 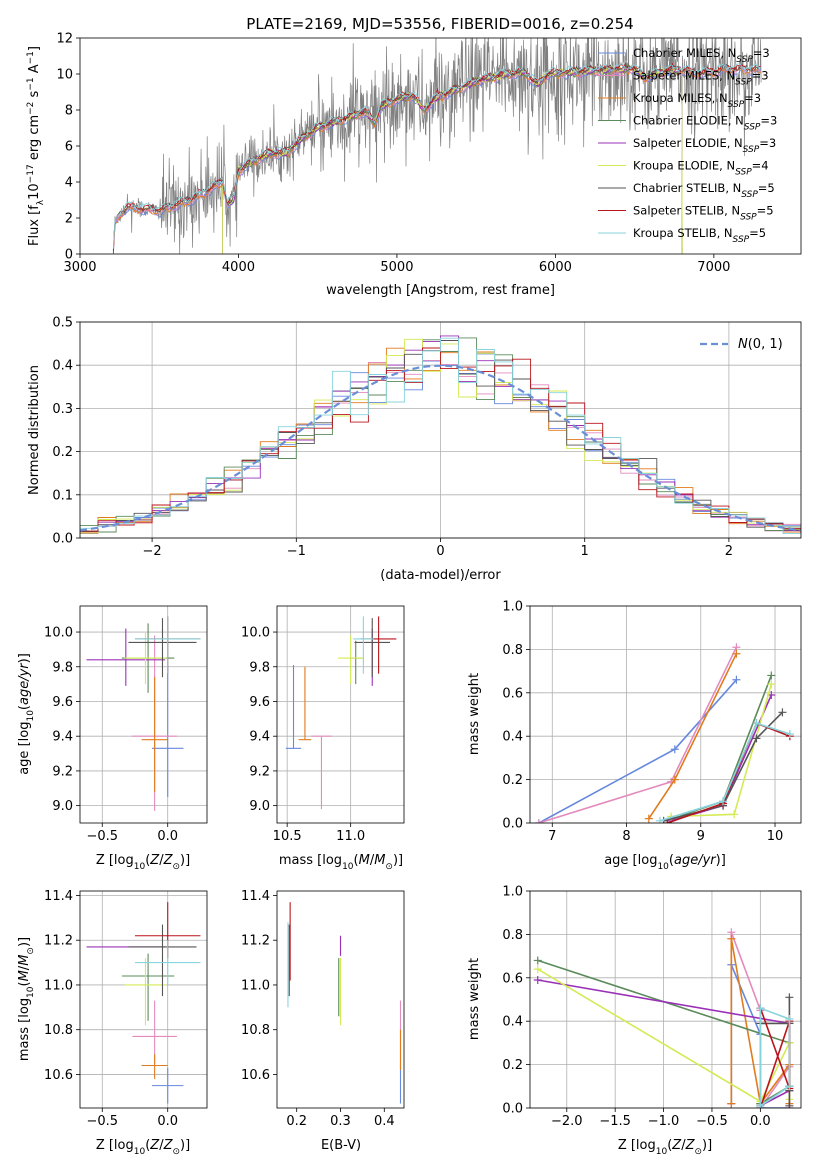 I want to click on legend-entry-kroupa-elodie-part: SSP, so click(x=743, y=173).